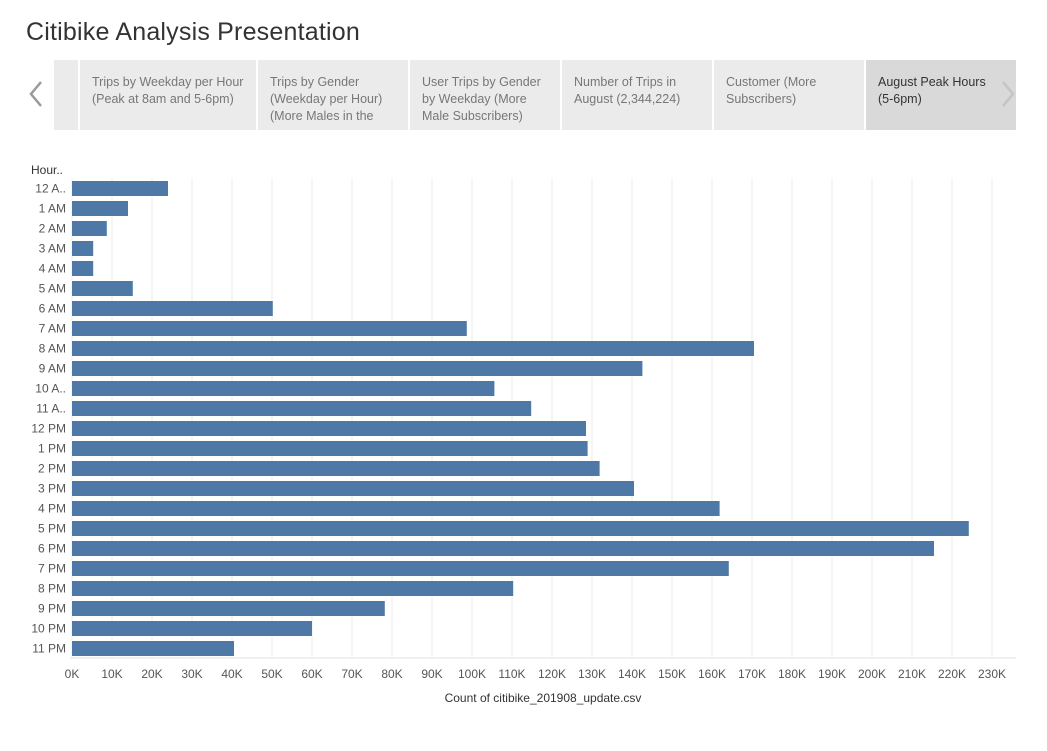  I want to click on row-label: 1 PM, so click(52, 449).